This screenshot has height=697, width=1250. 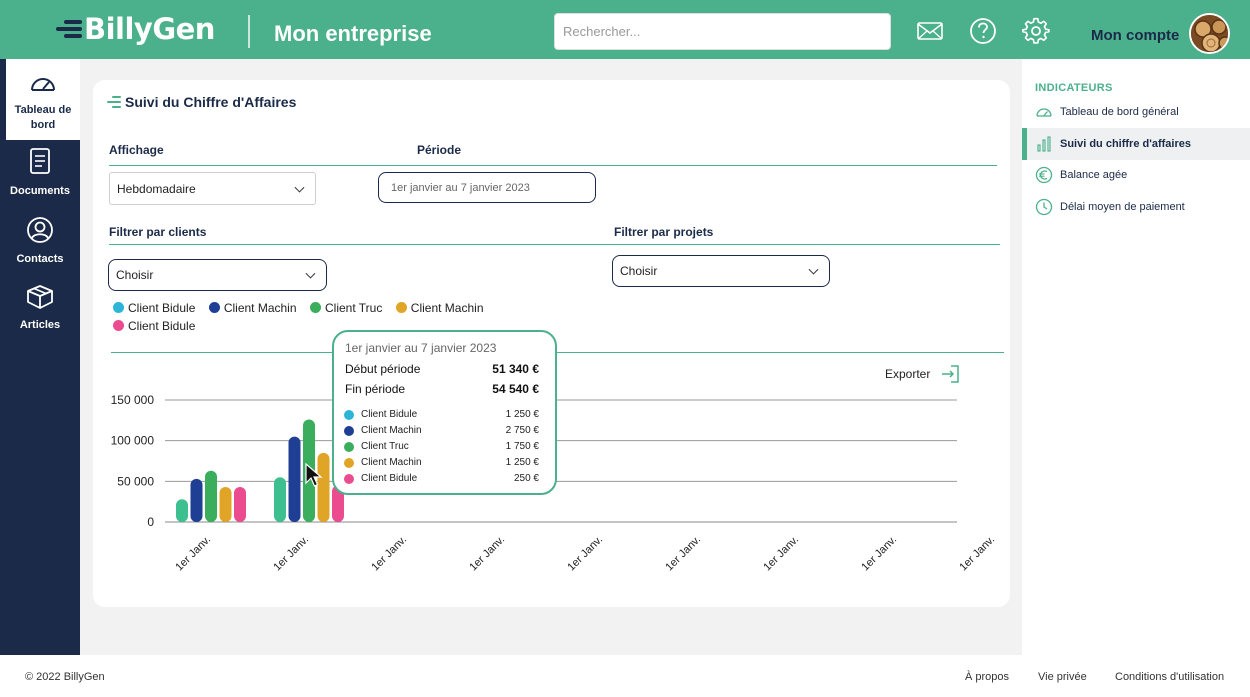 I want to click on tooltip-end-row: Fin période 54 540 €, so click(x=442, y=389).